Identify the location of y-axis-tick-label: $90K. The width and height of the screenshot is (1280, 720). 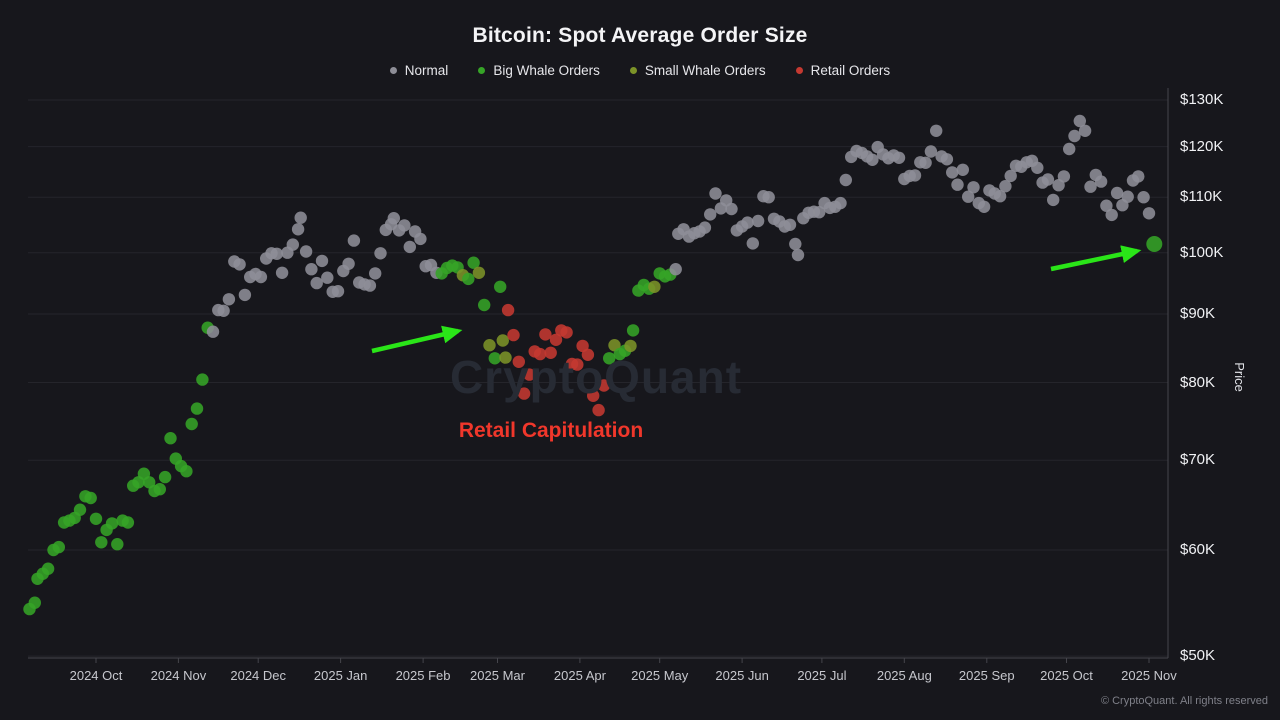
(1198, 313).